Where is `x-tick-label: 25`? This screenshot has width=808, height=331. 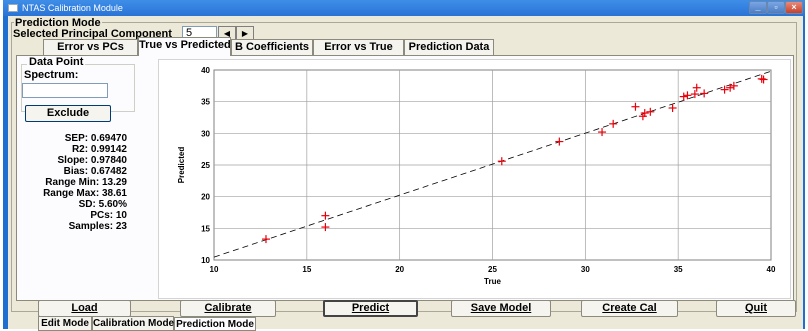
x-tick-label: 25 is located at coordinates (492, 269).